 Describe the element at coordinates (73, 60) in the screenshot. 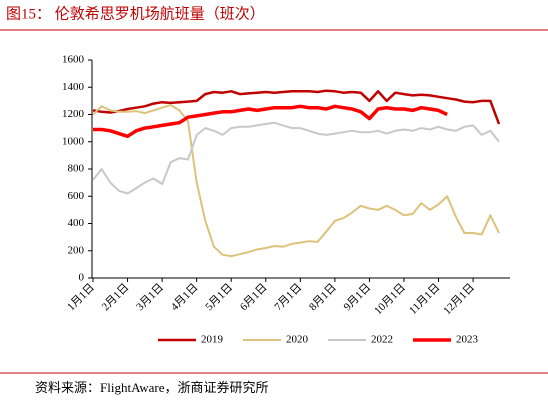

I see `y-tick-label: 1600` at that location.